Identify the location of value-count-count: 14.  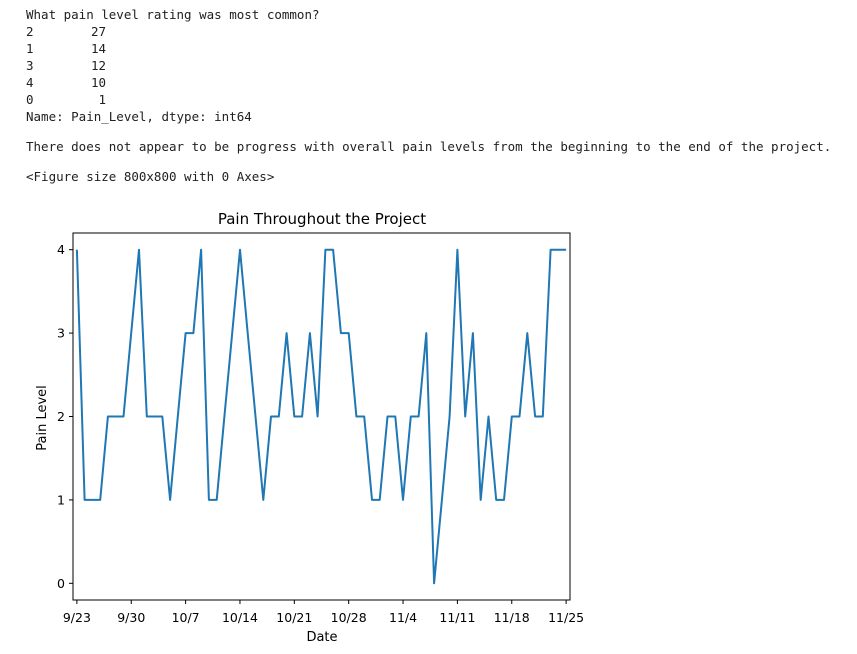
(98, 48).